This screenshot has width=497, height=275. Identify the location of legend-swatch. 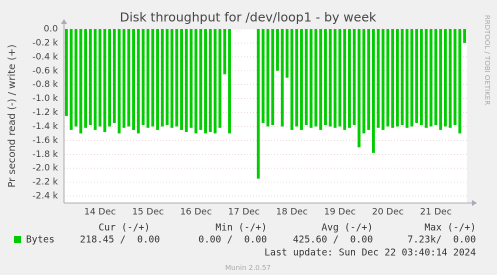
(17, 239).